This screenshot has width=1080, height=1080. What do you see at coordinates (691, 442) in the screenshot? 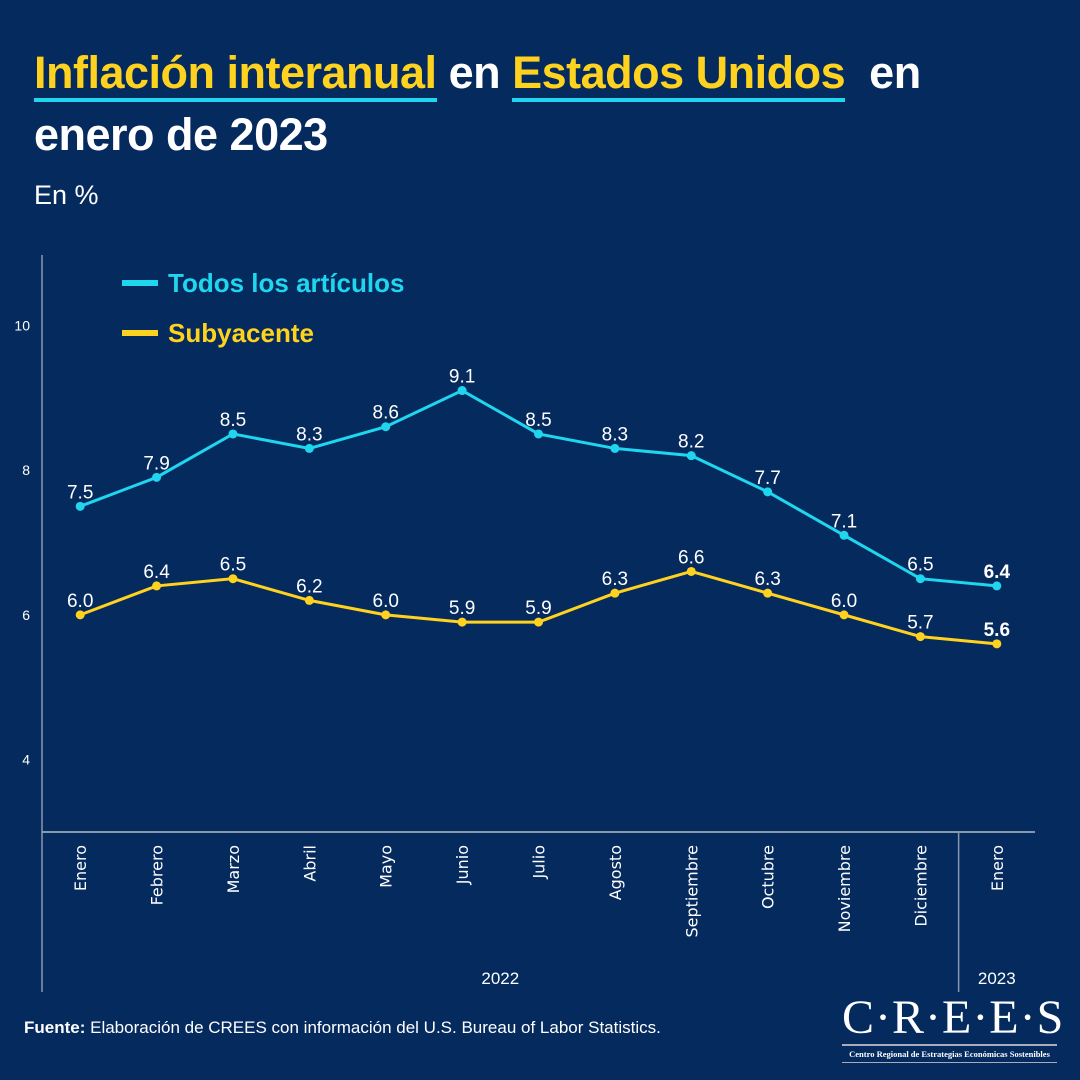
I see `data-label: 8.2` at bounding box center [691, 442].